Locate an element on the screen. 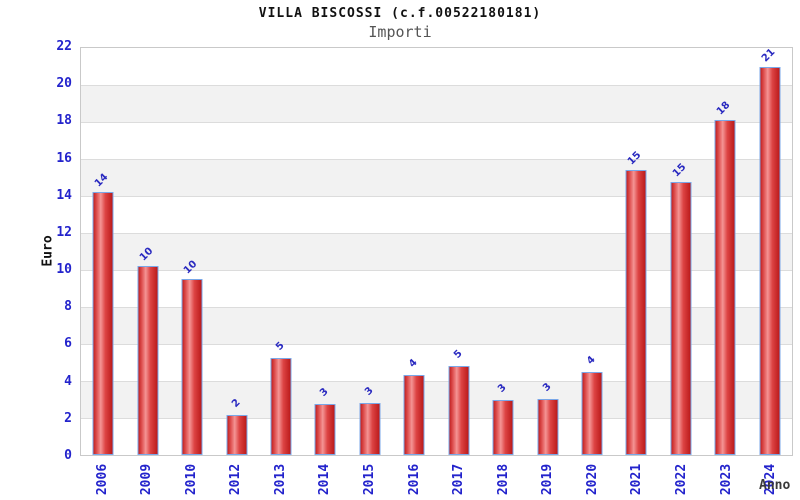  x-tick-cell: 2010 is located at coordinates (191, 479).